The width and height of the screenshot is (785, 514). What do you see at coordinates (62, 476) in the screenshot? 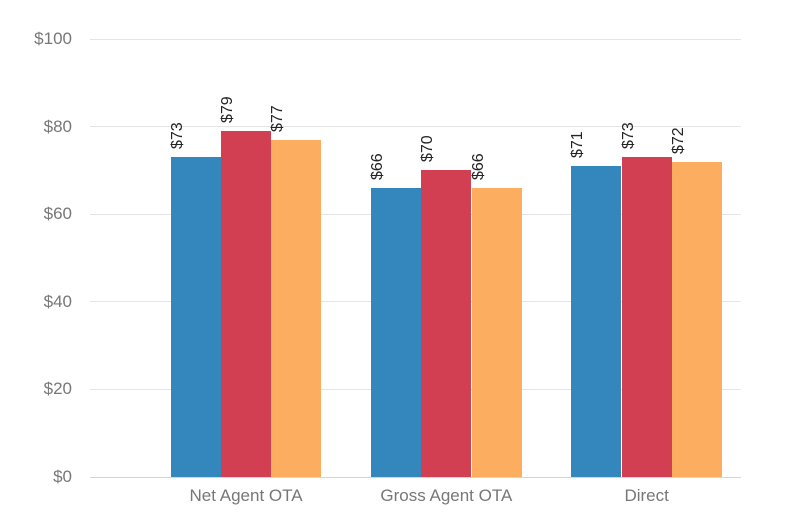
I see `y-tick-label: $0` at bounding box center [62, 476].